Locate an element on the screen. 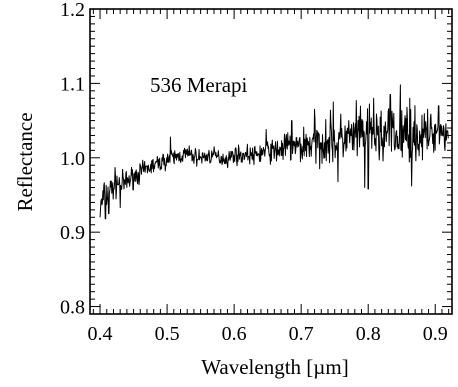 The height and width of the screenshot is (387, 458). y-tick-labels: 0.8 0.9 1.0 1.1 1.2 is located at coordinates (72, 159).